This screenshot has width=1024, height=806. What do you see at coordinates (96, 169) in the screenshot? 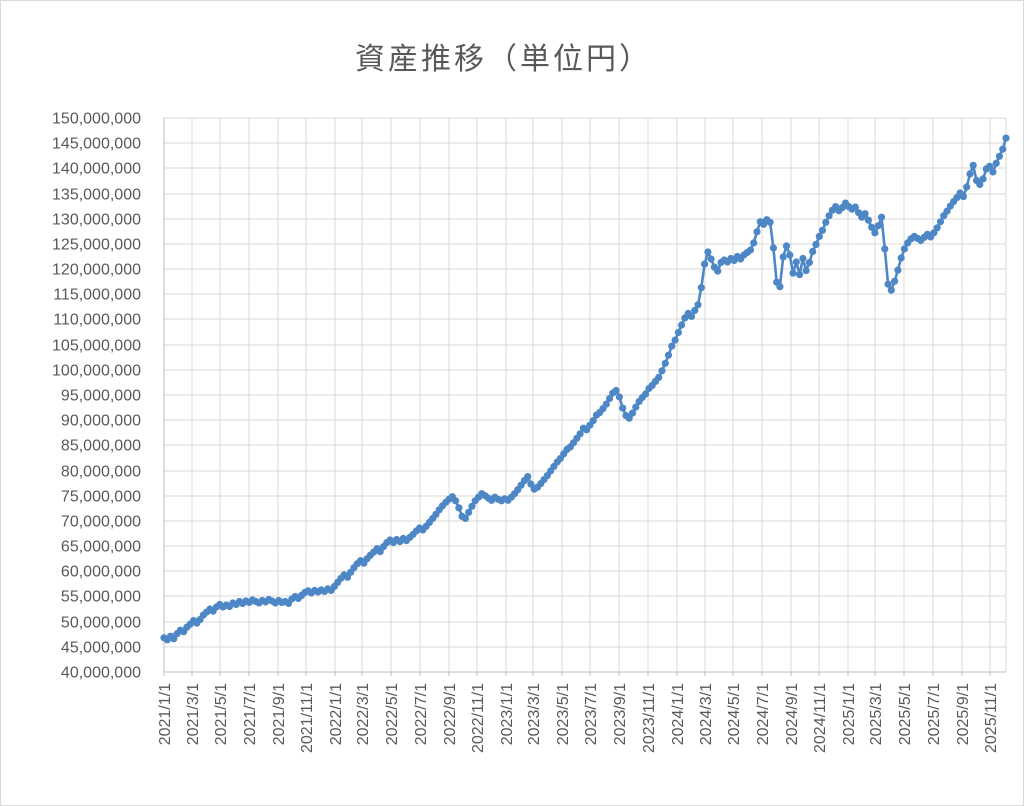
I see `y-tick-label: 140,000,000` at bounding box center [96, 169].